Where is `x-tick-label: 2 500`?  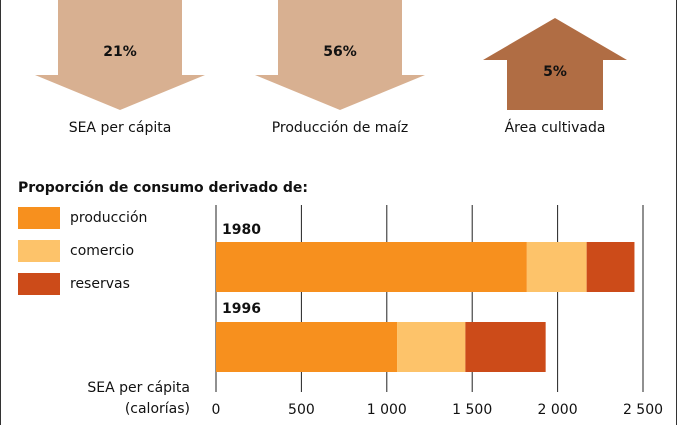 x-tick-label: 2 500 is located at coordinates (643, 410).